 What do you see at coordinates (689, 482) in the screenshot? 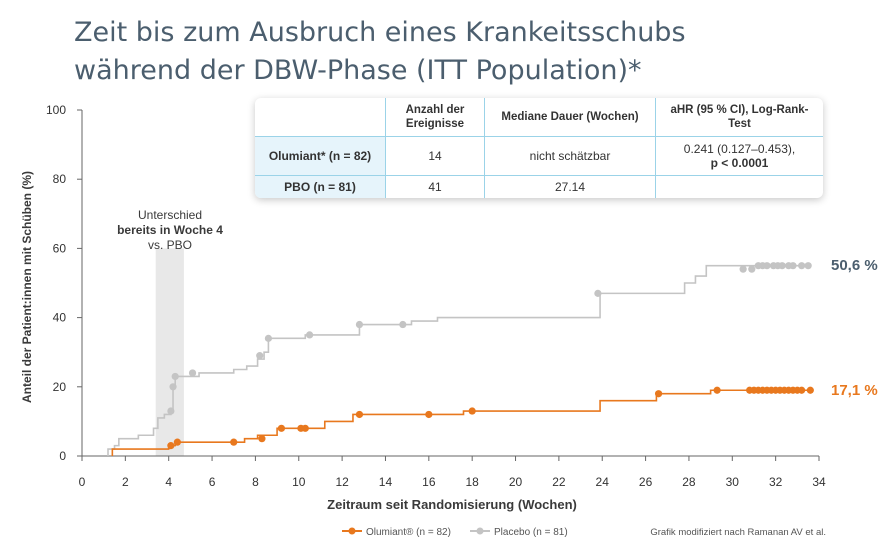
I see `x-tick-label: 28` at bounding box center [689, 482].